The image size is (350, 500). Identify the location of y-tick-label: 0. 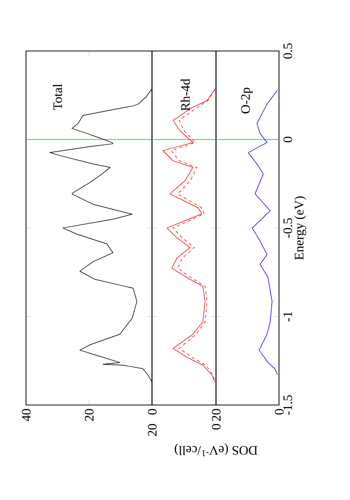
(287, 139).